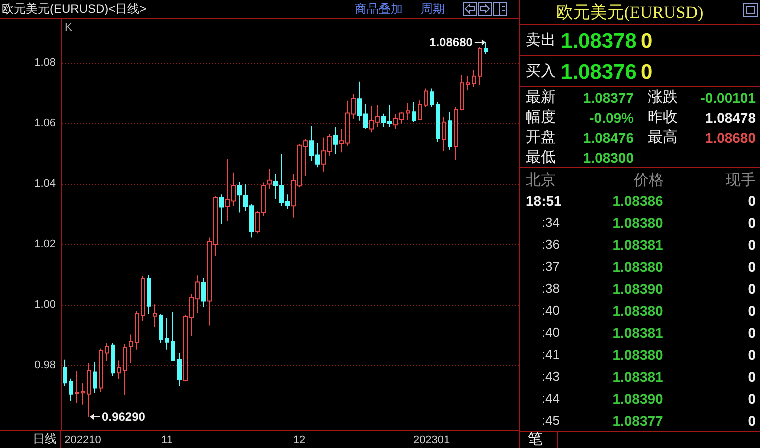 This screenshot has width=760, height=448. What do you see at coordinates (45, 304) in the screenshot?
I see `y-tick-label: 1.00` at bounding box center [45, 304].